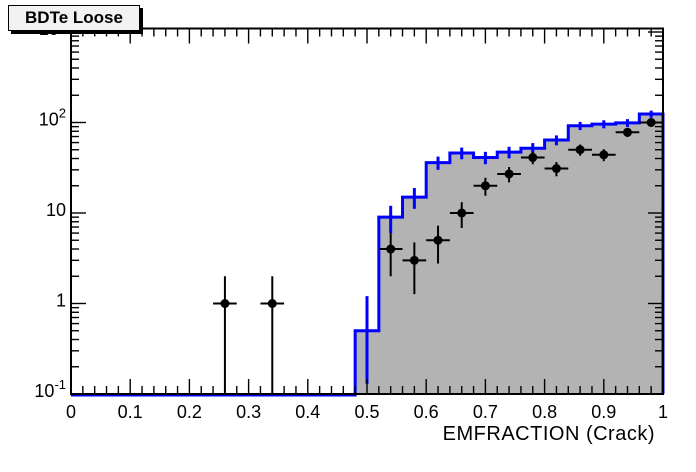 The width and height of the screenshot is (696, 472). Describe the element at coordinates (56, 210) in the screenshot. I see `svg-text: 10` at that location.